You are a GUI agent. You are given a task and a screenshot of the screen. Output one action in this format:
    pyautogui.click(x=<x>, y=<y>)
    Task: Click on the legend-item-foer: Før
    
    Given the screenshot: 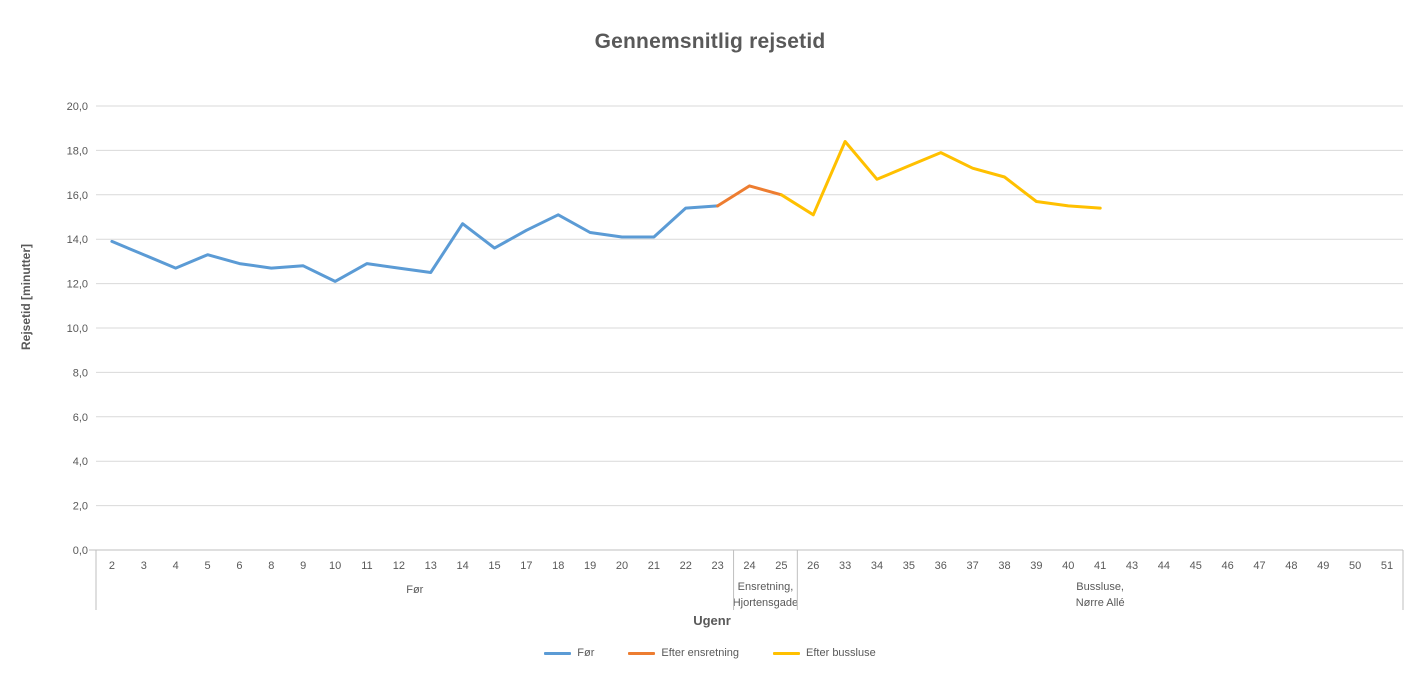 What is the action you would take?
    pyautogui.click(x=569, y=653)
    